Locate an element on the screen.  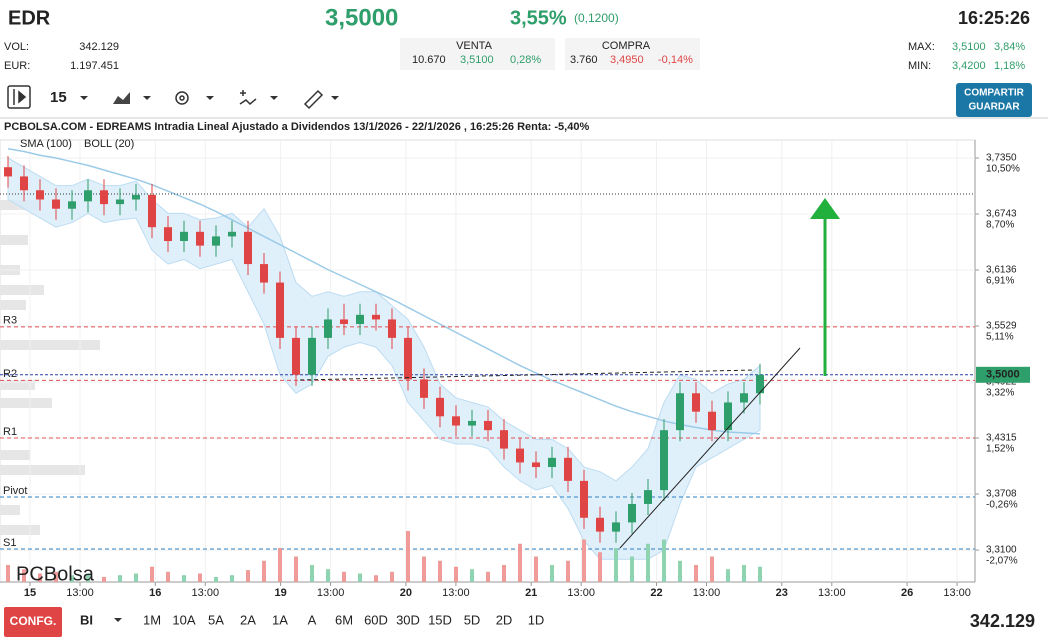
chart-type-button is located at coordinates (121, 98).